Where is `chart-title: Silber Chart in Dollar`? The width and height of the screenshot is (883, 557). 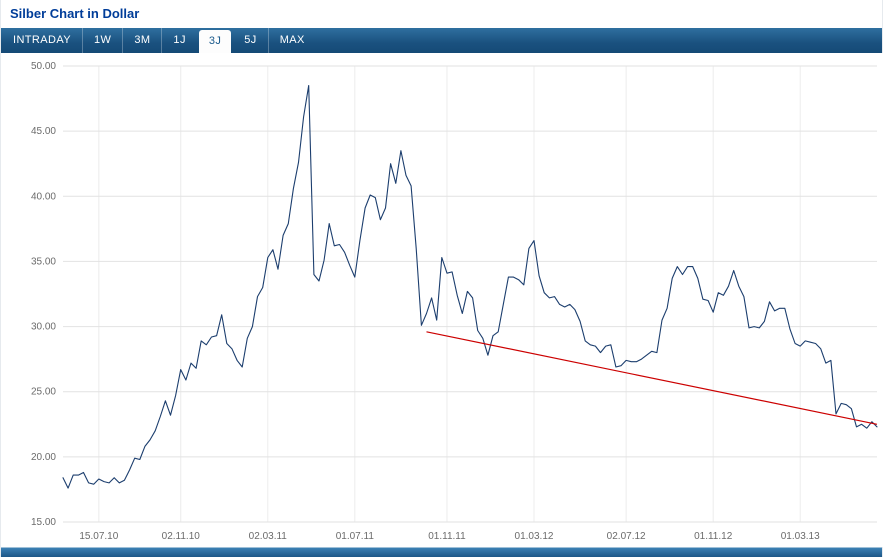
chart-title: Silber Chart in Dollar is located at coordinates (75, 13).